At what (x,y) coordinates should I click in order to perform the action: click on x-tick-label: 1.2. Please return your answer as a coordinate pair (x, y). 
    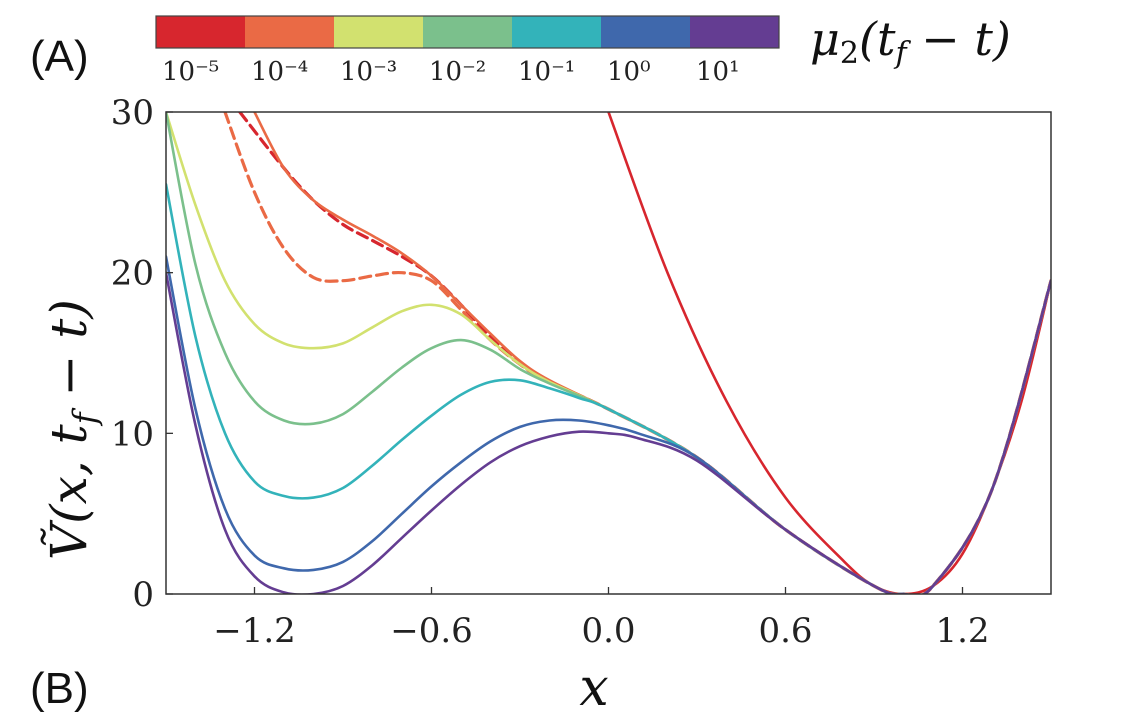
    Looking at the image, I should click on (962, 631).